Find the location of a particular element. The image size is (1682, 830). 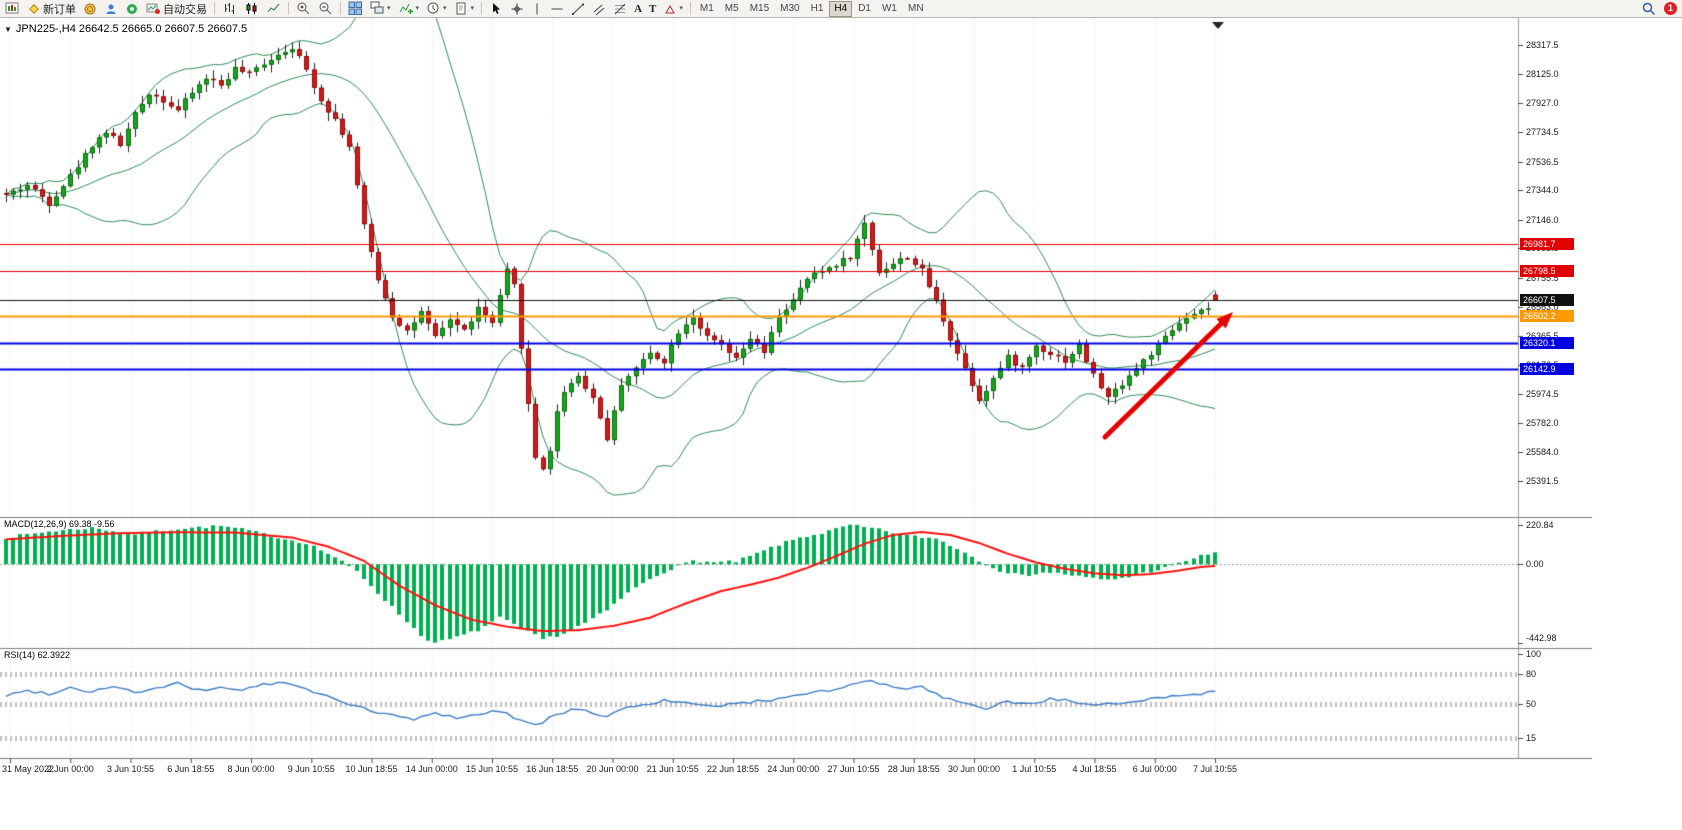

trendline-icon is located at coordinates (578, 9).